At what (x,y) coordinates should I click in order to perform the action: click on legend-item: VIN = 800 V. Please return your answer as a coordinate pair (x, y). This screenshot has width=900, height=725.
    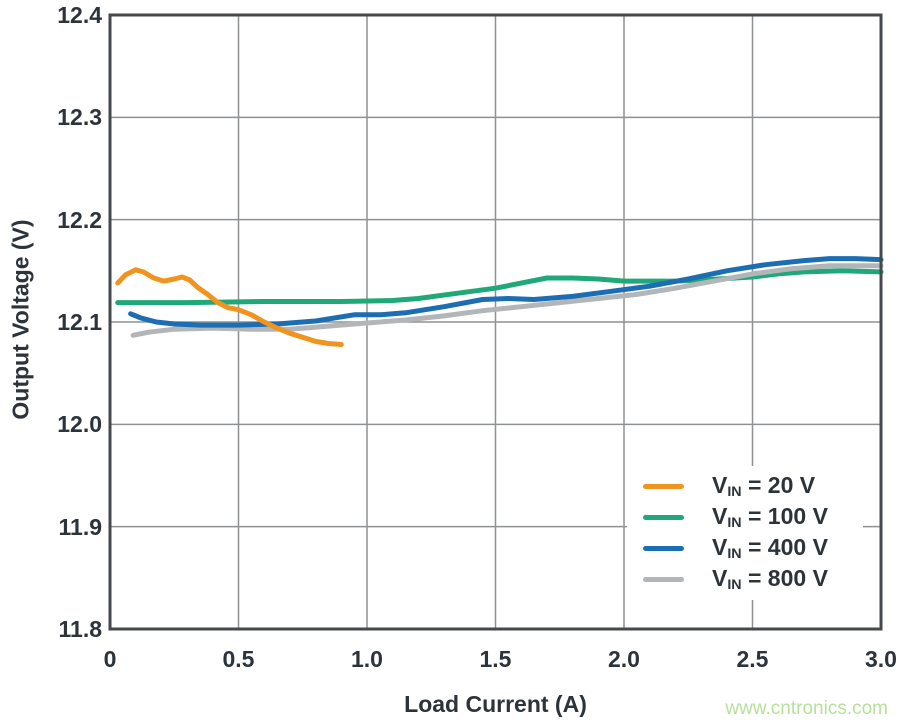
    Looking at the image, I should click on (753, 579).